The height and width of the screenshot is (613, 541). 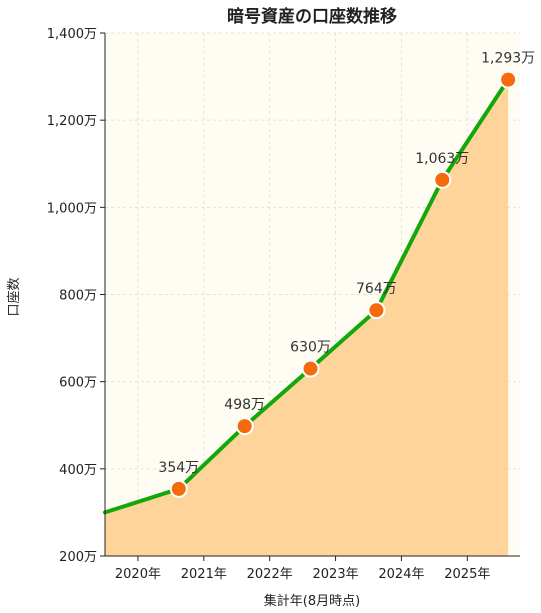 What do you see at coordinates (244, 405) in the screenshot?
I see `data-label: 498万` at bounding box center [244, 405].